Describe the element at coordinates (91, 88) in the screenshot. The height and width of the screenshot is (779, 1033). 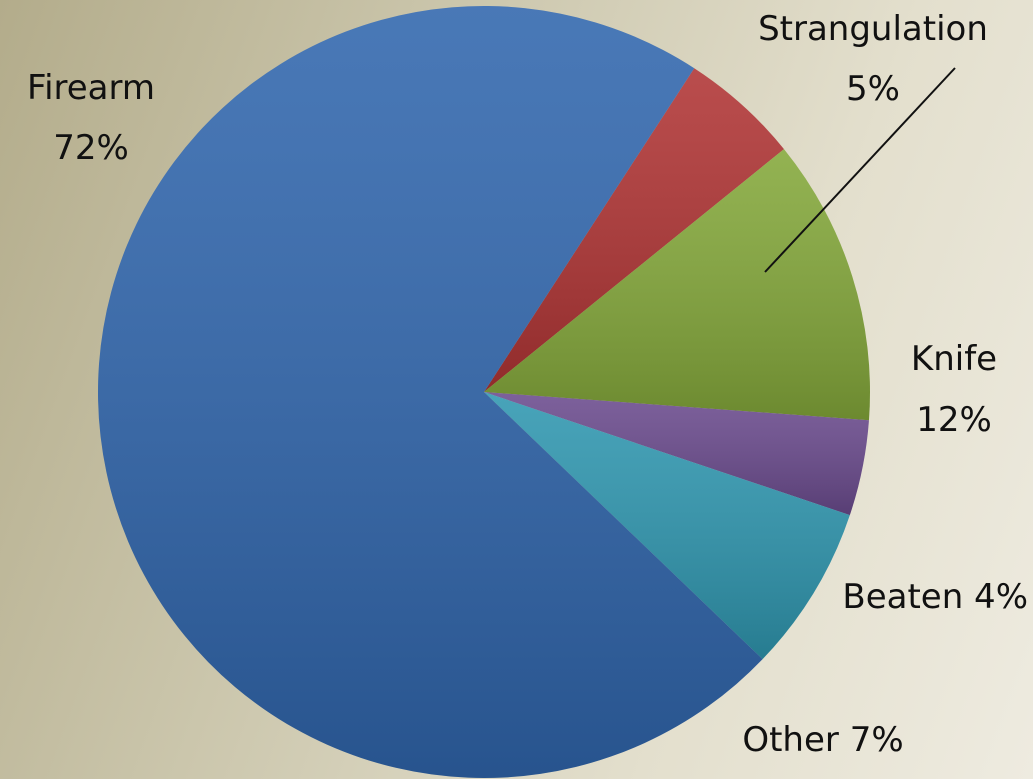
I see `category-label-firearm: Firearm` at that location.